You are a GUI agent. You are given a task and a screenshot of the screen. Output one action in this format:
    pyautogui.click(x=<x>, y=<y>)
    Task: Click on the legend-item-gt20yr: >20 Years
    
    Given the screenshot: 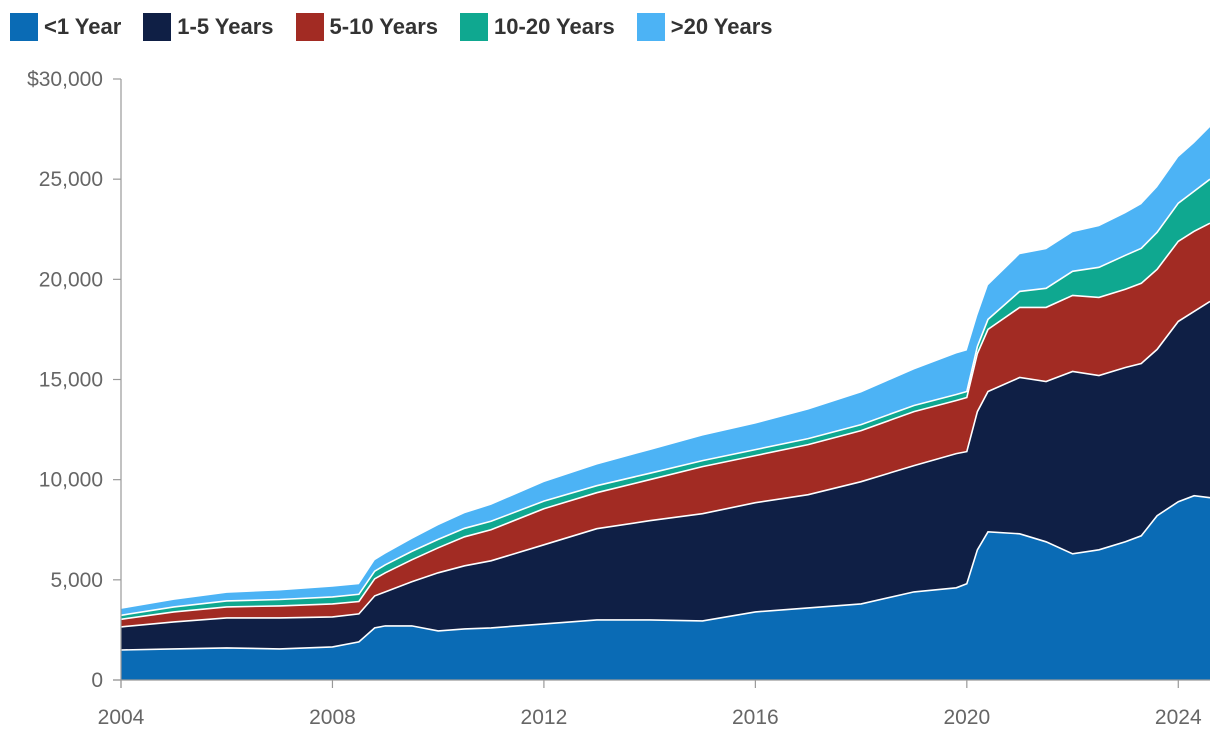 What is the action you would take?
    pyautogui.click(x=704, y=27)
    